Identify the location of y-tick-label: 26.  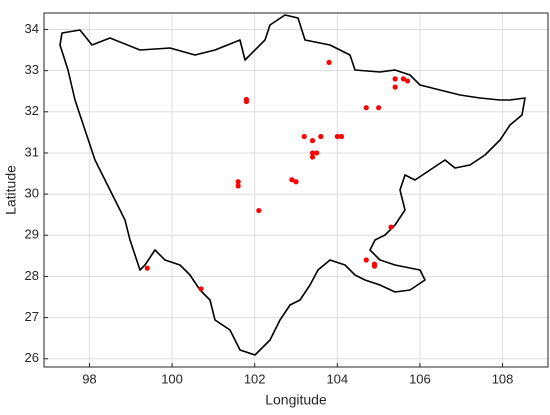
(32, 357).